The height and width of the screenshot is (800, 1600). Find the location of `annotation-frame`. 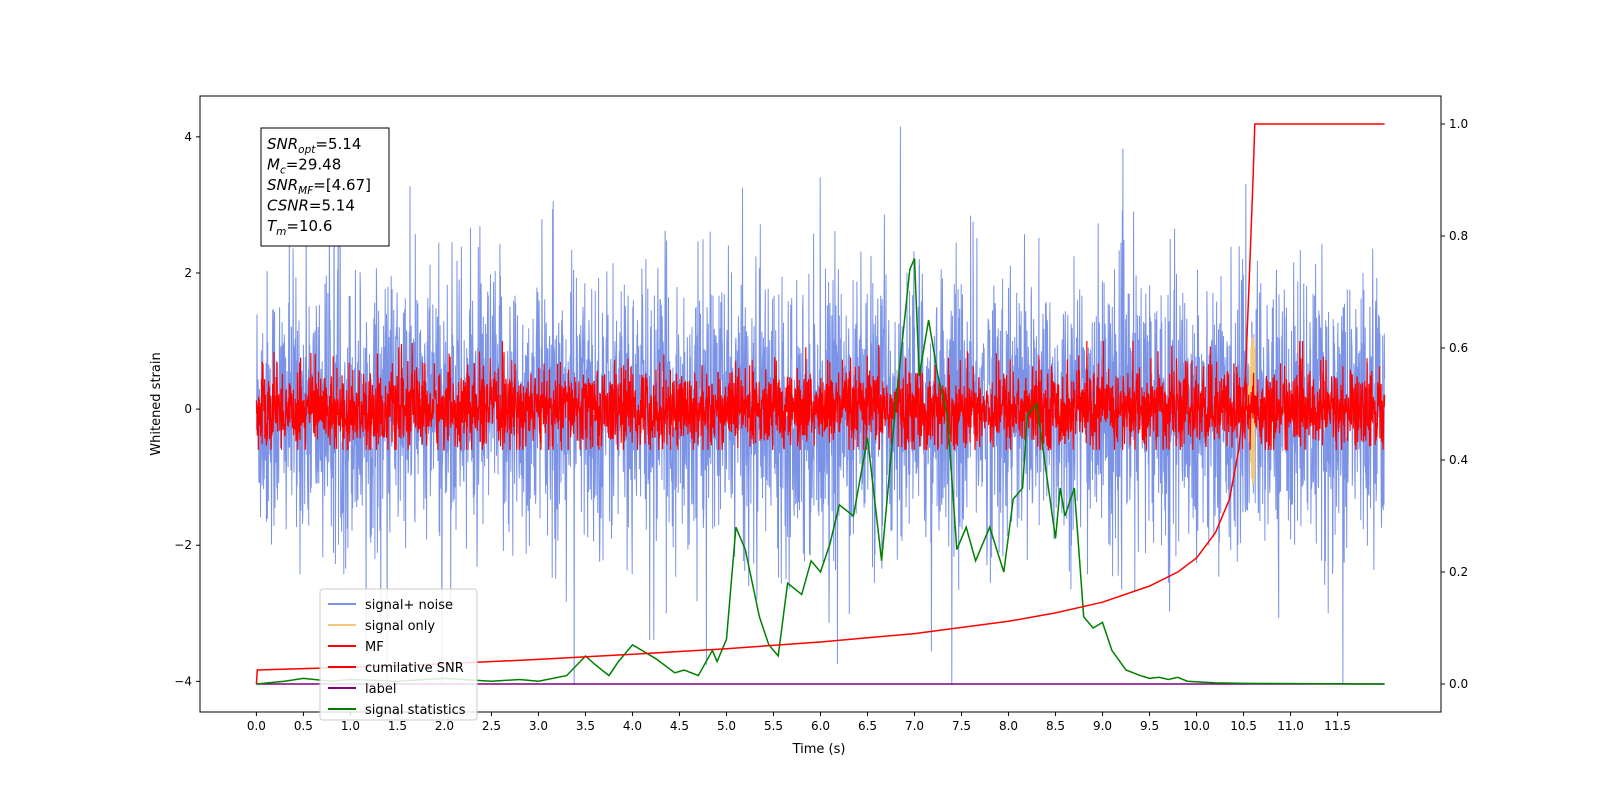

annotation-frame is located at coordinates (325, 187).